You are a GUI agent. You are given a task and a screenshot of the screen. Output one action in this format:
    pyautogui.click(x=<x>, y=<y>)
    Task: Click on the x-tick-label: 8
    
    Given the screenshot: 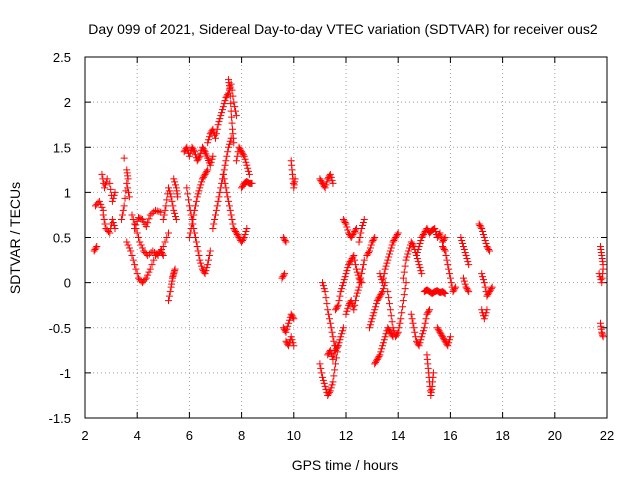 What is the action you would take?
    pyautogui.click(x=241, y=435)
    